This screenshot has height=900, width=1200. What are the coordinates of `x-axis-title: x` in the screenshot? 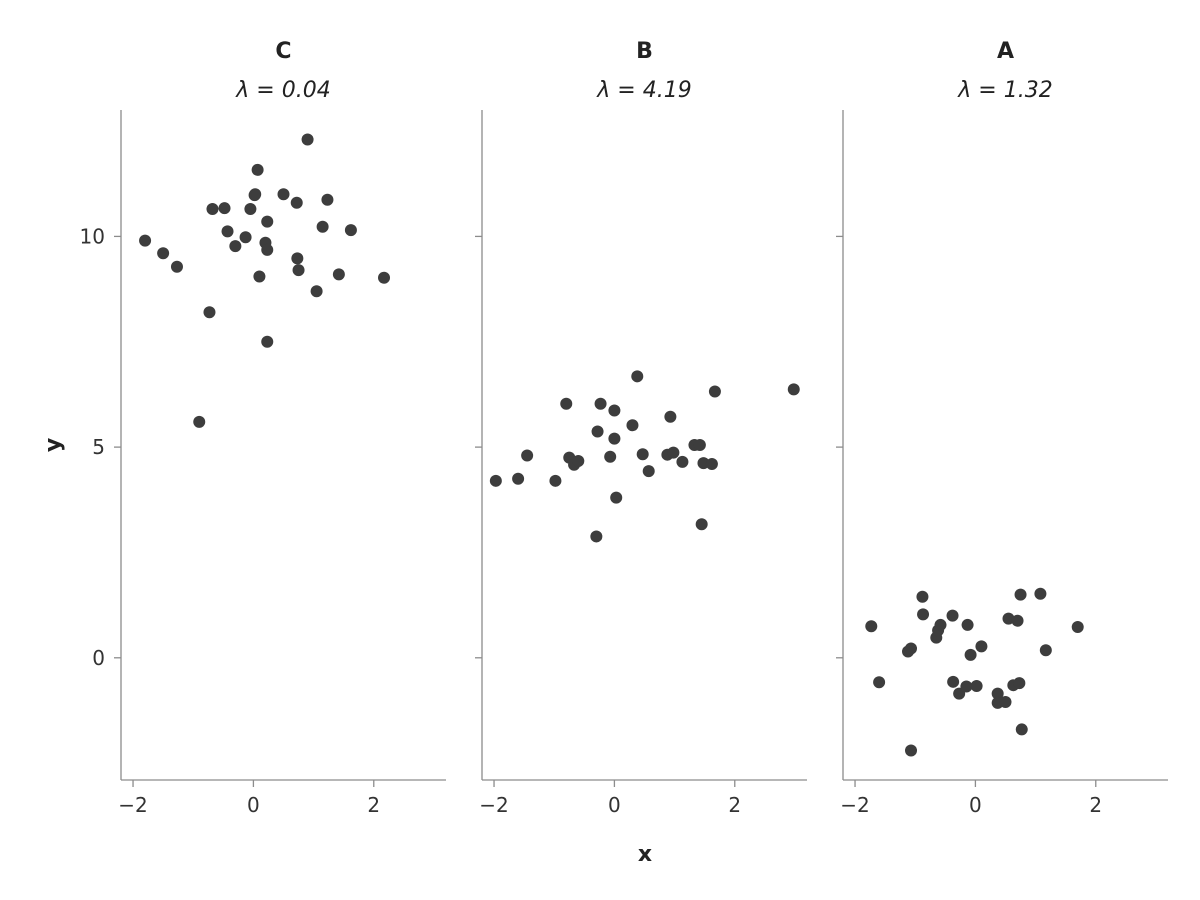 It's located at (645, 854).